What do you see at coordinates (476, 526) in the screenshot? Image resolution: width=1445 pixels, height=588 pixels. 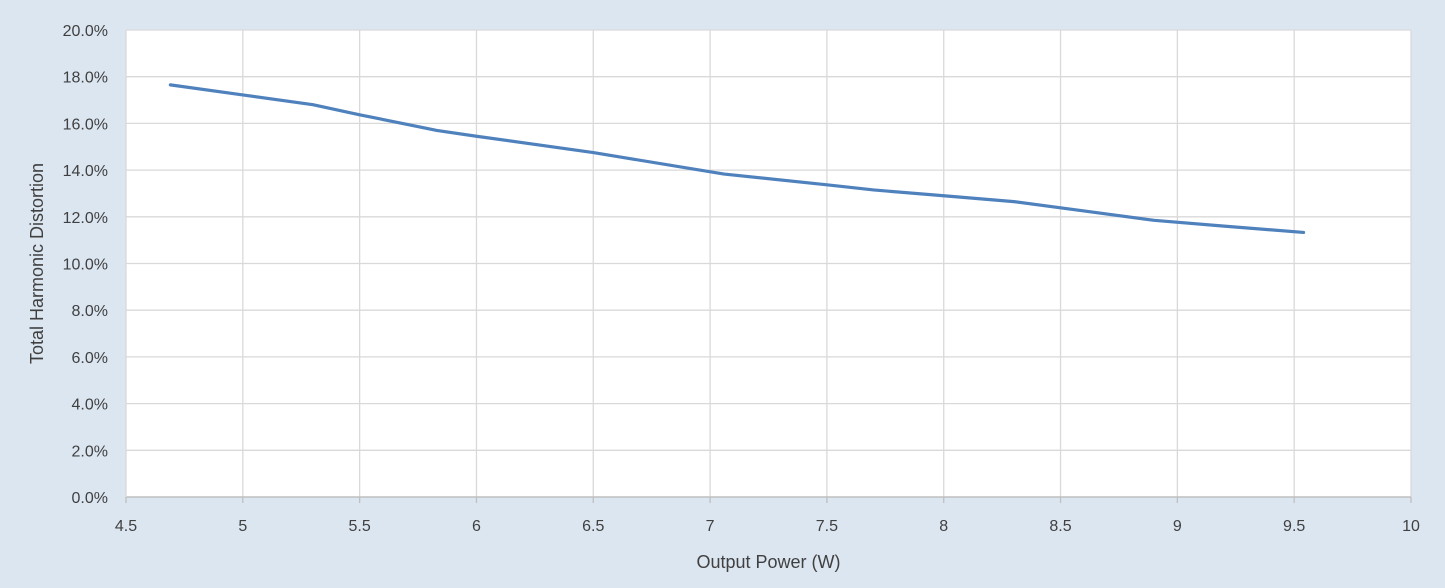 I see `x-tick-label: 6` at bounding box center [476, 526].